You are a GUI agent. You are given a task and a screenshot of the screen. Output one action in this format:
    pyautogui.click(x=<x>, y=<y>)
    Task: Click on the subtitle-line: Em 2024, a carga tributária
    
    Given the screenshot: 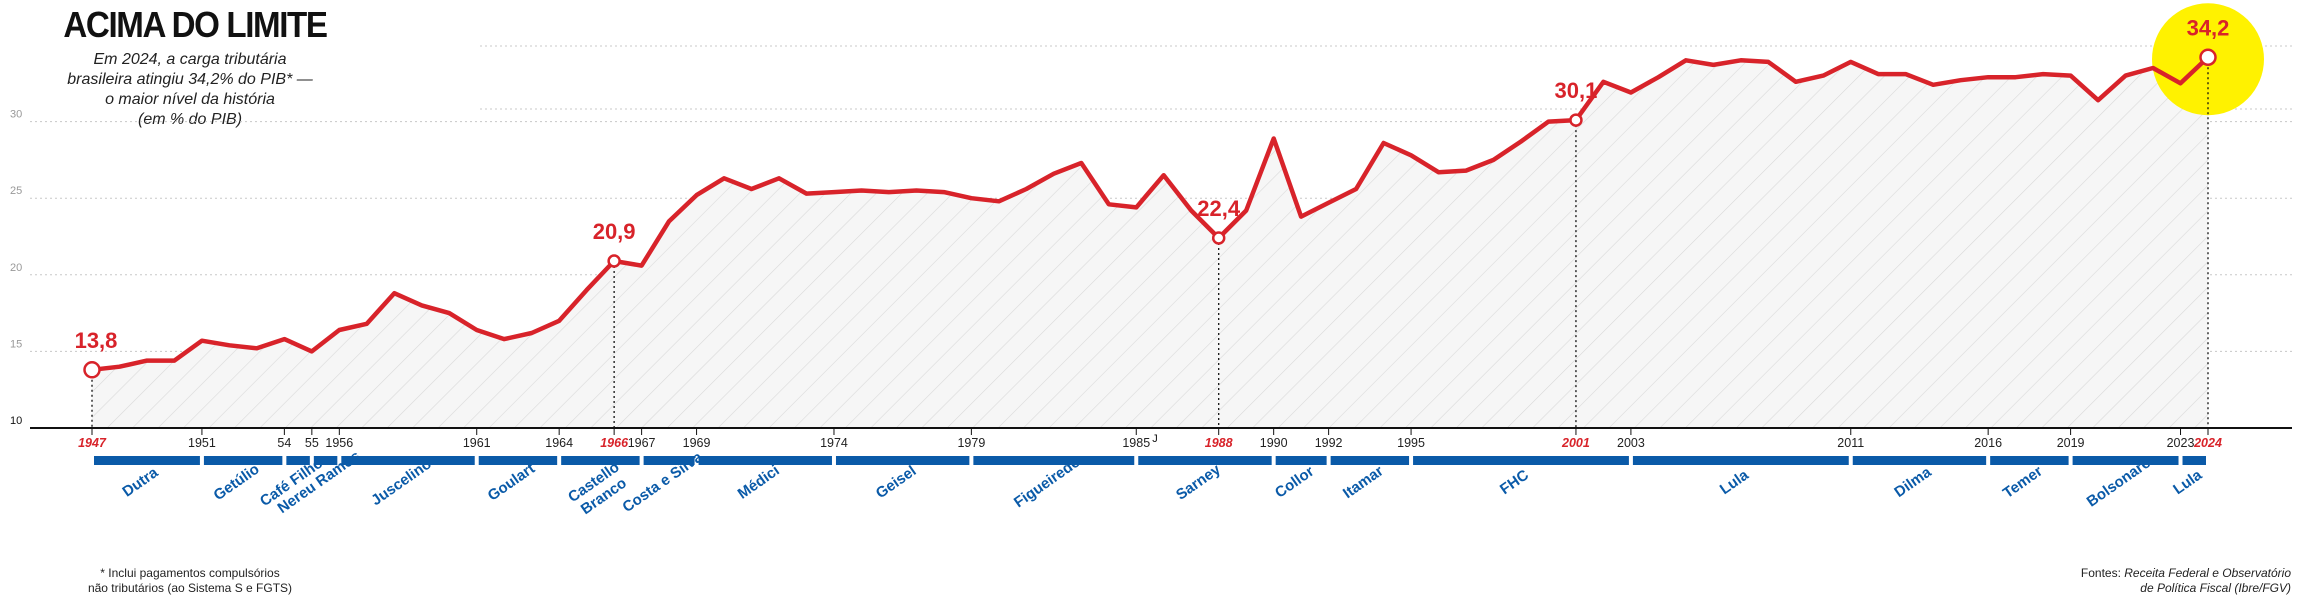 What is the action you would take?
    pyautogui.click(x=190, y=59)
    